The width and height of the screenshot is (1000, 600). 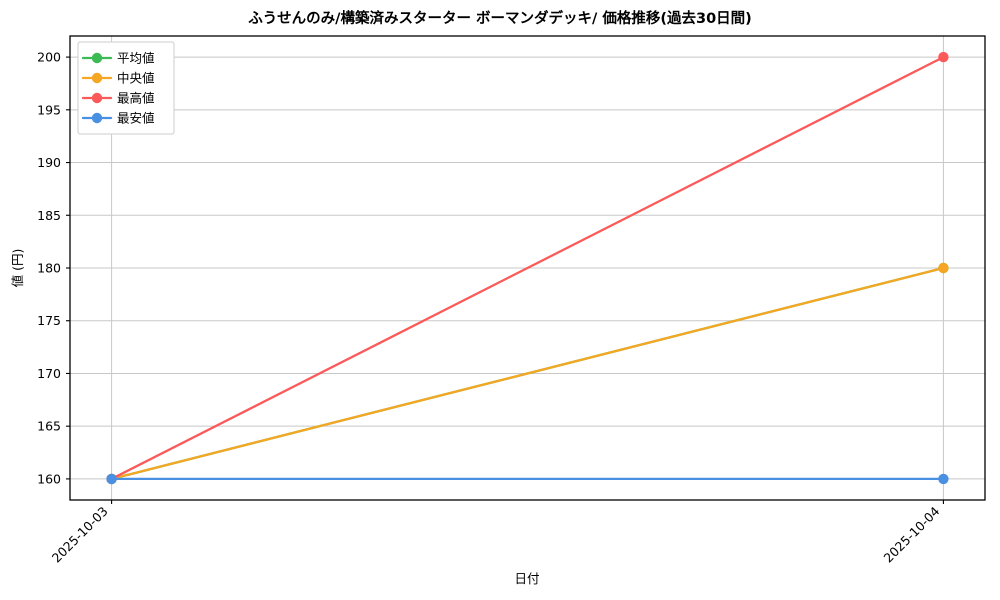 I want to click on legend-item-2: 中央値, so click(x=118, y=78).